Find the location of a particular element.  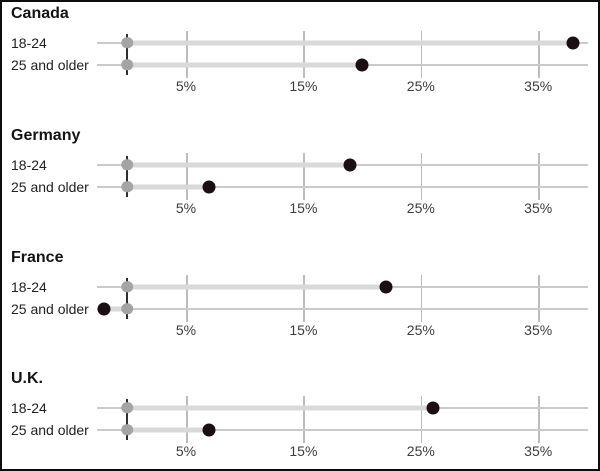

panel-title: France is located at coordinates (37, 257).